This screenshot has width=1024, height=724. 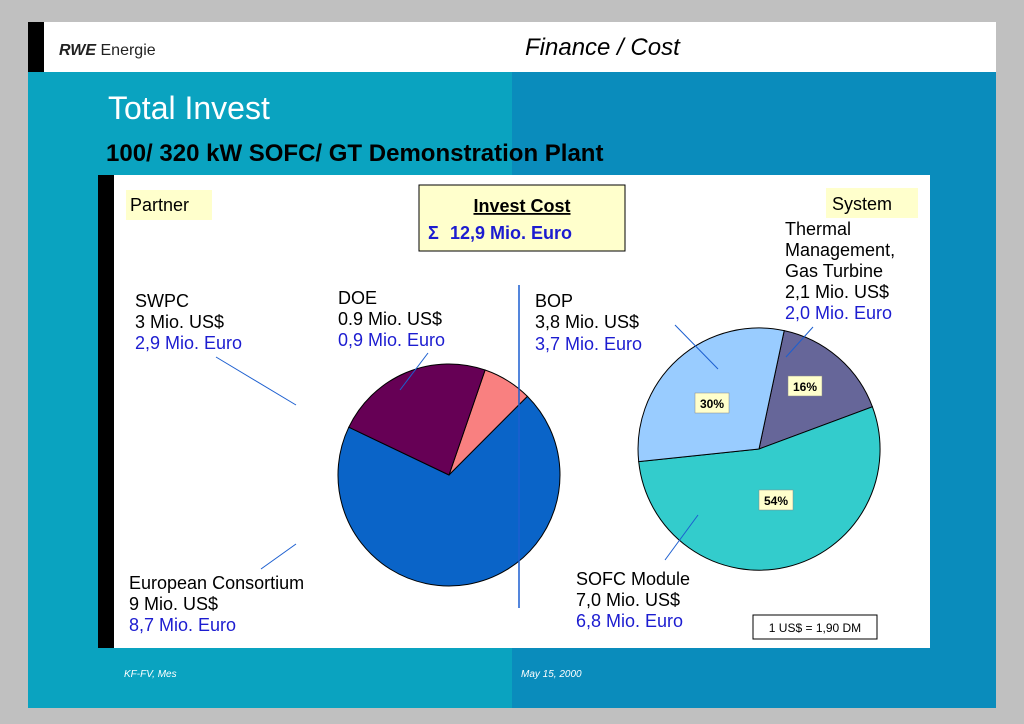 What do you see at coordinates (799, 342) in the screenshot?
I see `leader-thermal` at bounding box center [799, 342].